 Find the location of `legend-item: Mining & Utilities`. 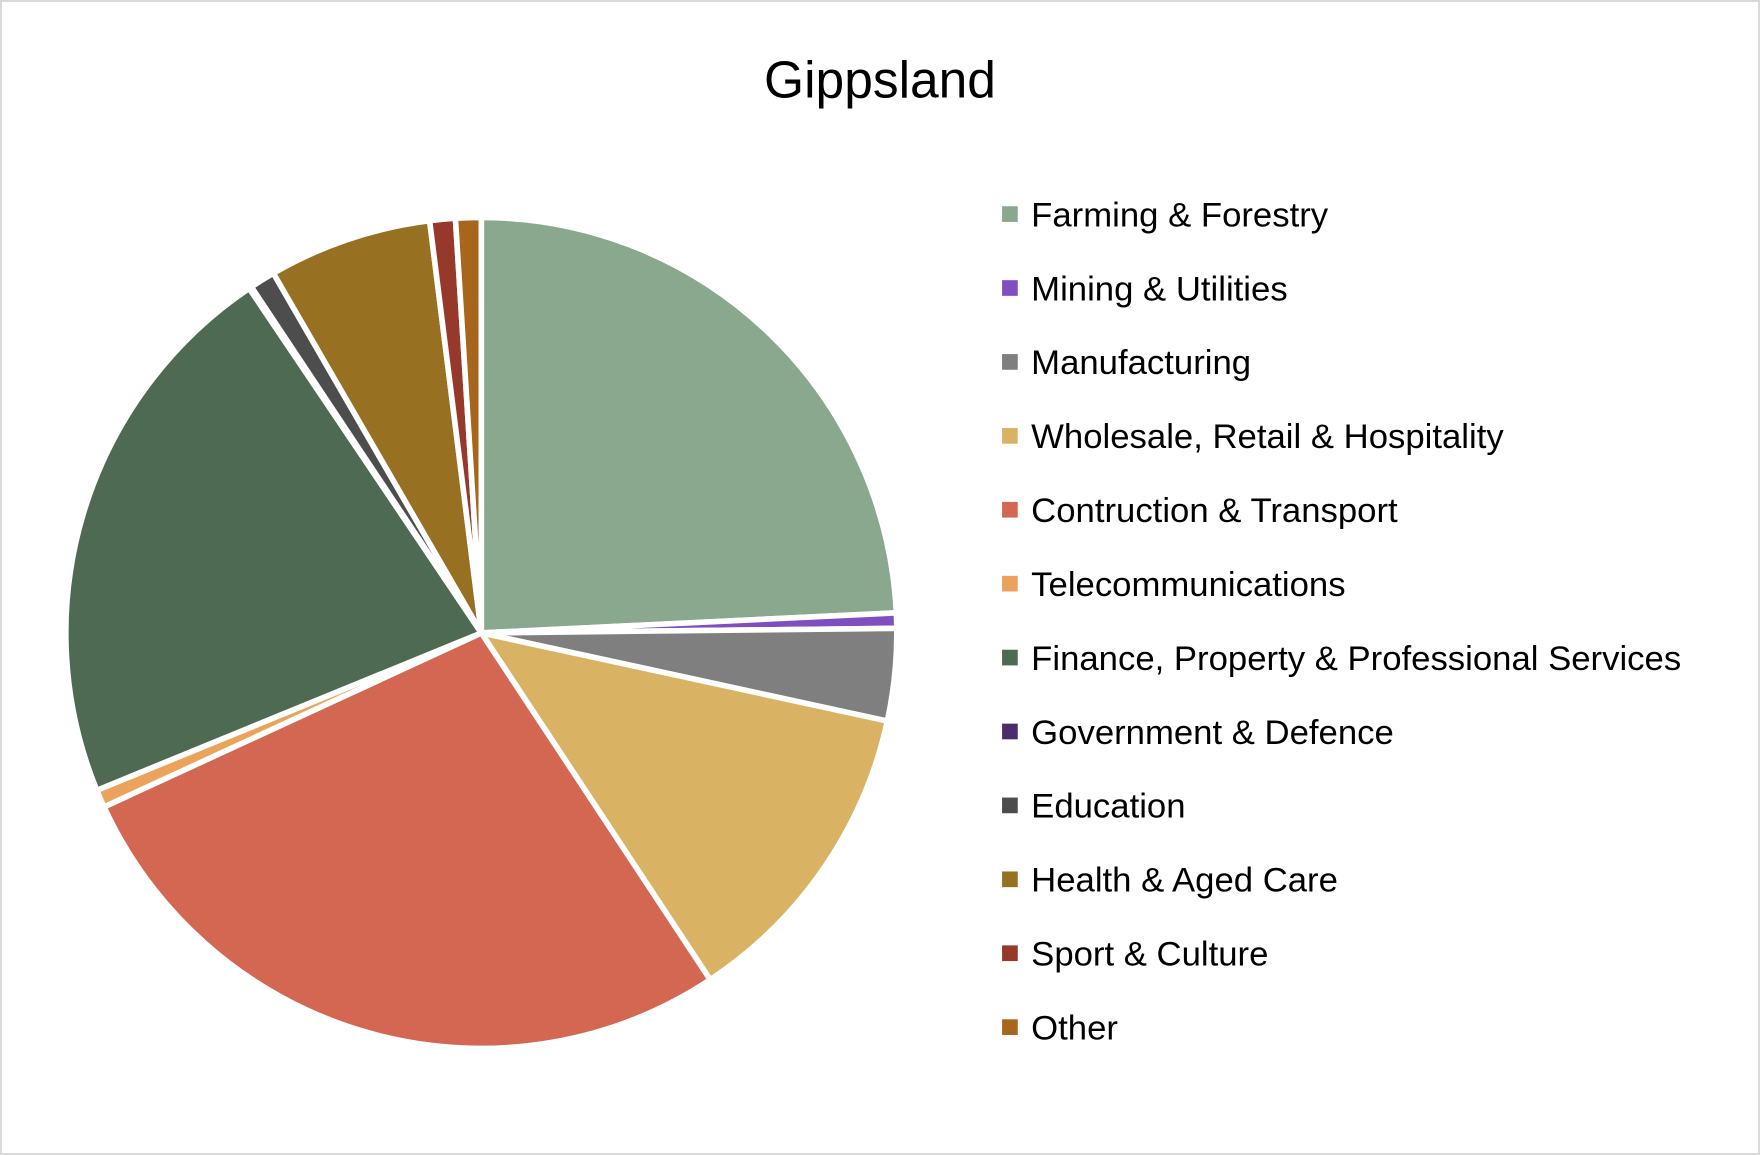

legend-item: Mining & Utilities is located at coordinates (1145, 289).